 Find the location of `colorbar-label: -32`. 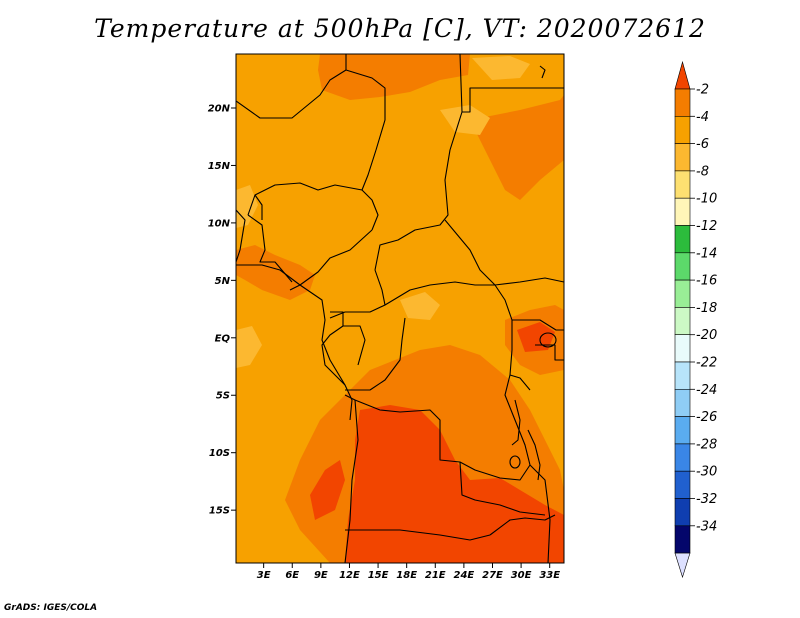

colorbar-label: -32 is located at coordinates (706, 499).